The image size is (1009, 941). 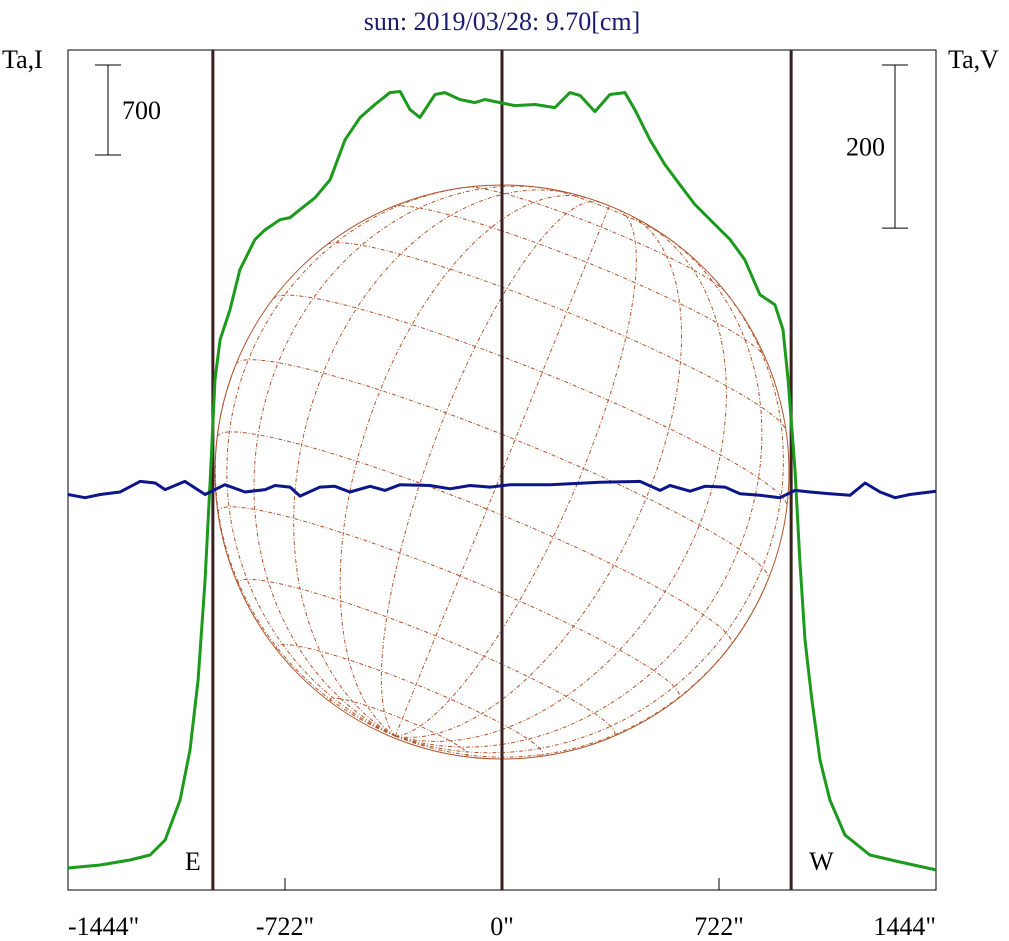 What do you see at coordinates (193, 861) in the screenshot?
I see `limb-label: E` at bounding box center [193, 861].